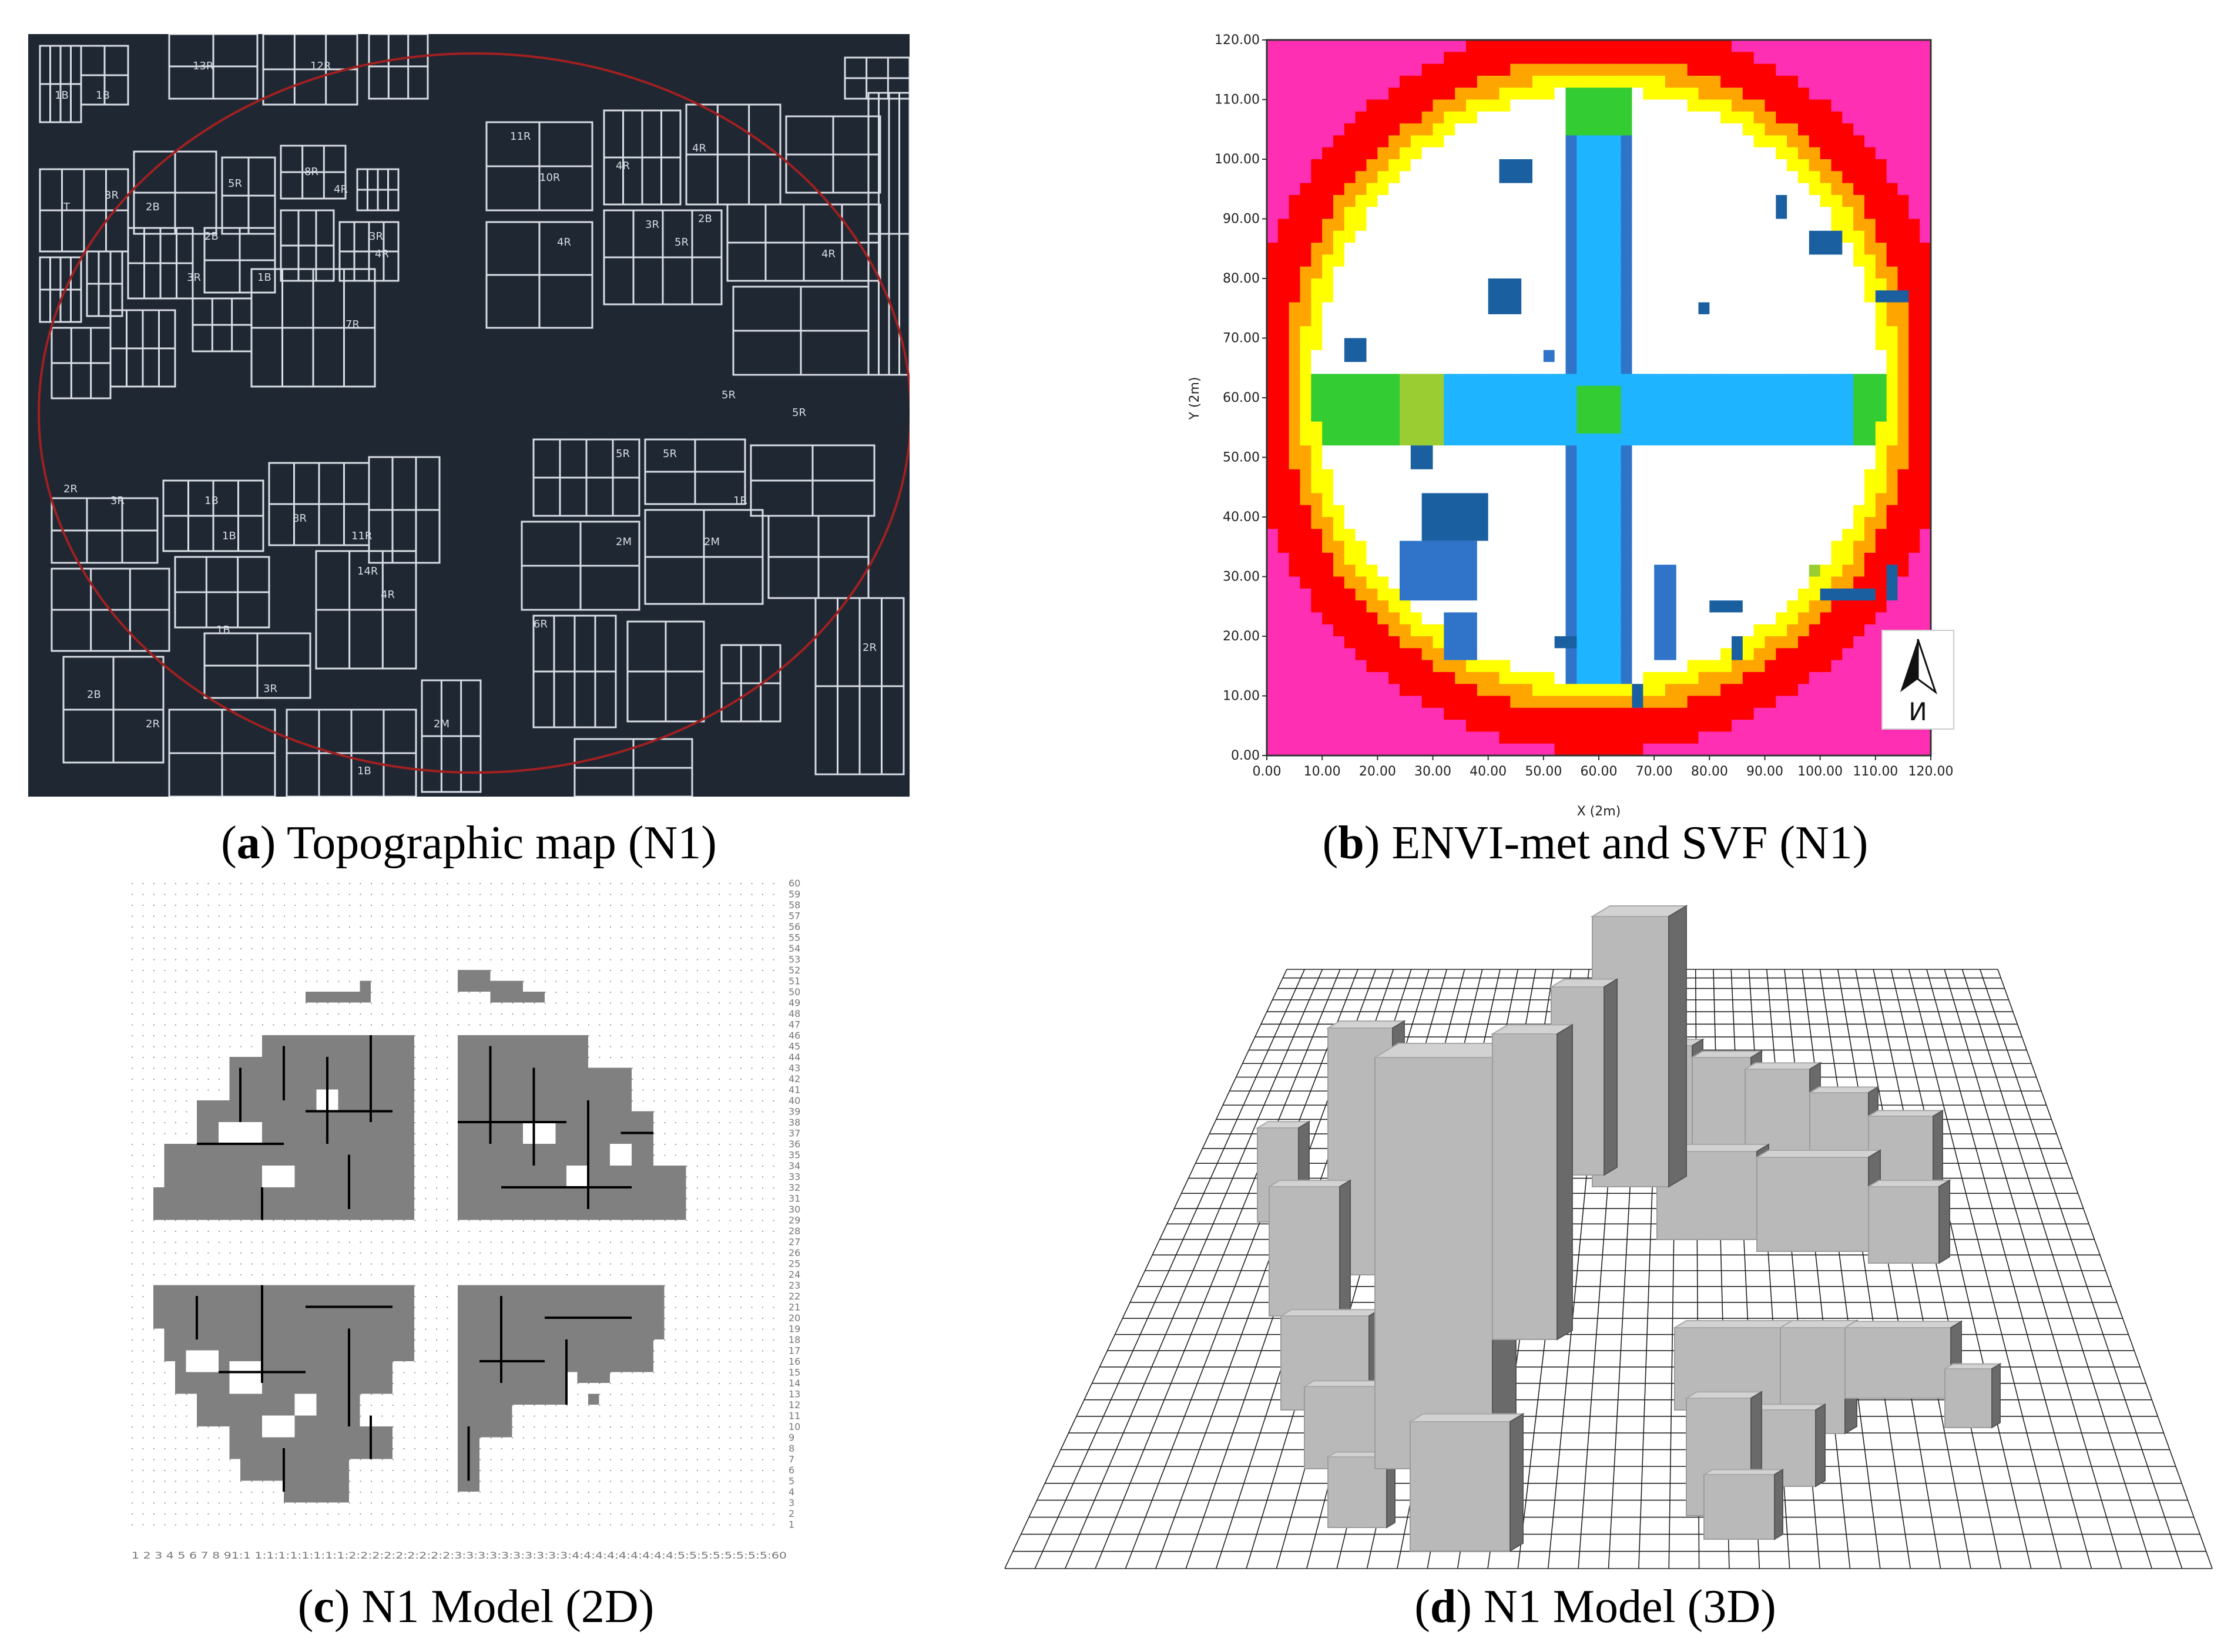  I want to click on y-tick-label: 110.00, so click(1237, 100).